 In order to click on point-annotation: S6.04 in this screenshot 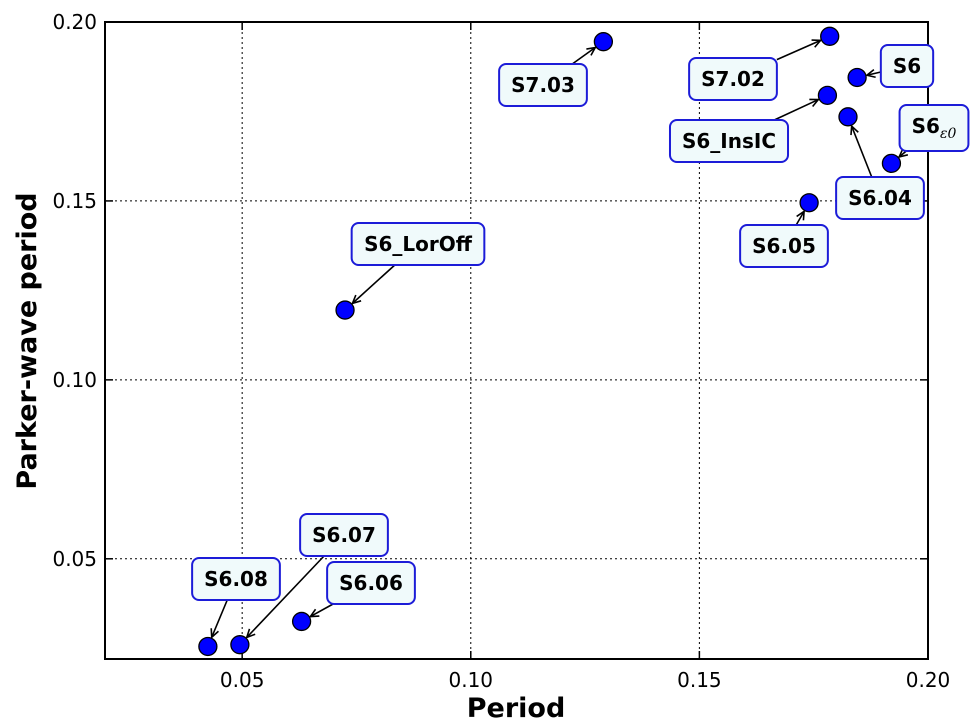, I will do `click(880, 198)`.